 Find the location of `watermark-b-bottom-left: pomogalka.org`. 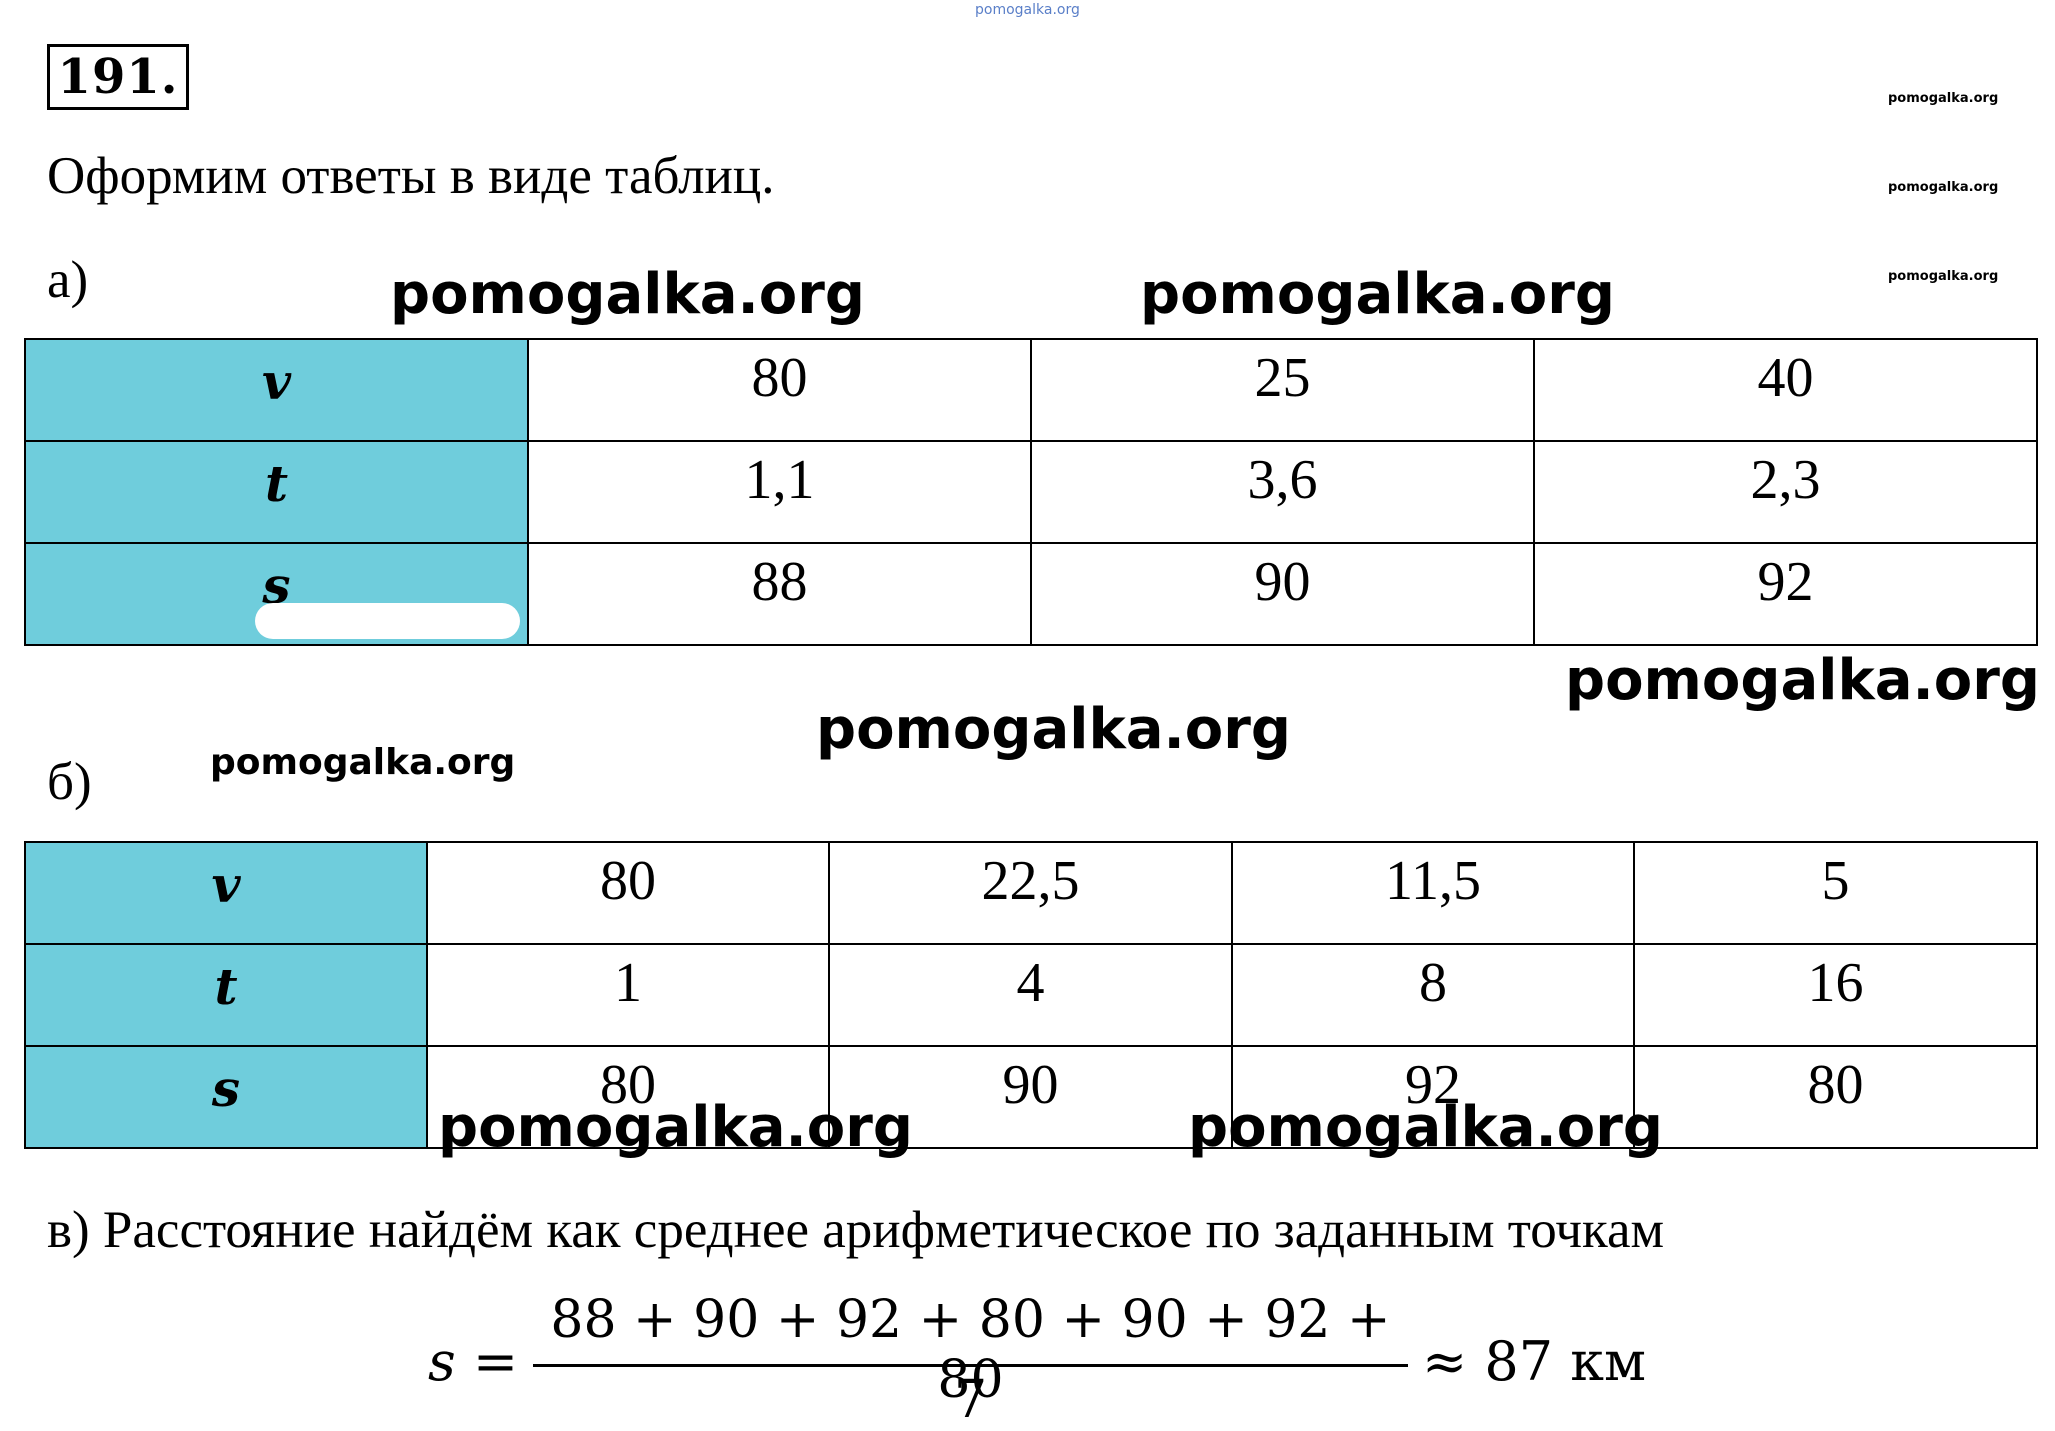

watermark-b-bottom-left: pomogalka.org is located at coordinates (675, 1127).